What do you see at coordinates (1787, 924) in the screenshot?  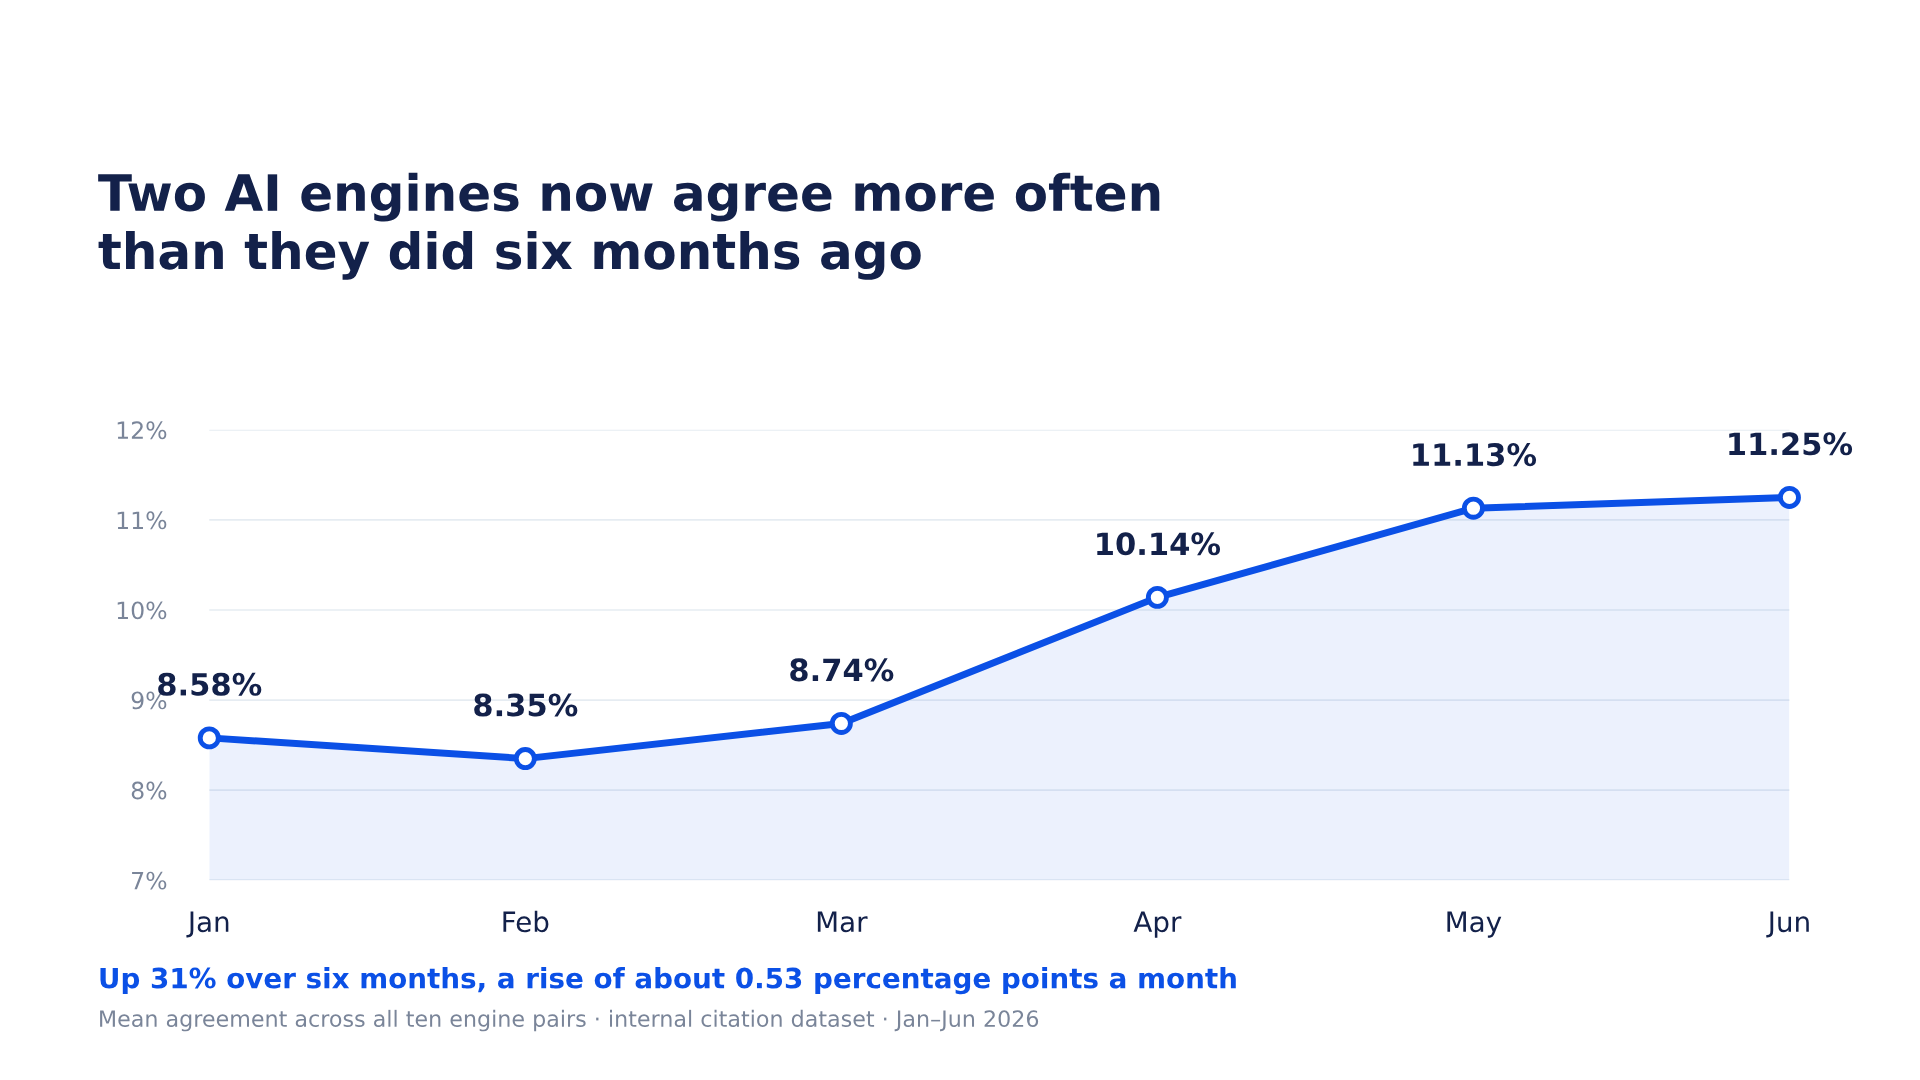 I see `x-tick-label: Jun` at bounding box center [1787, 924].